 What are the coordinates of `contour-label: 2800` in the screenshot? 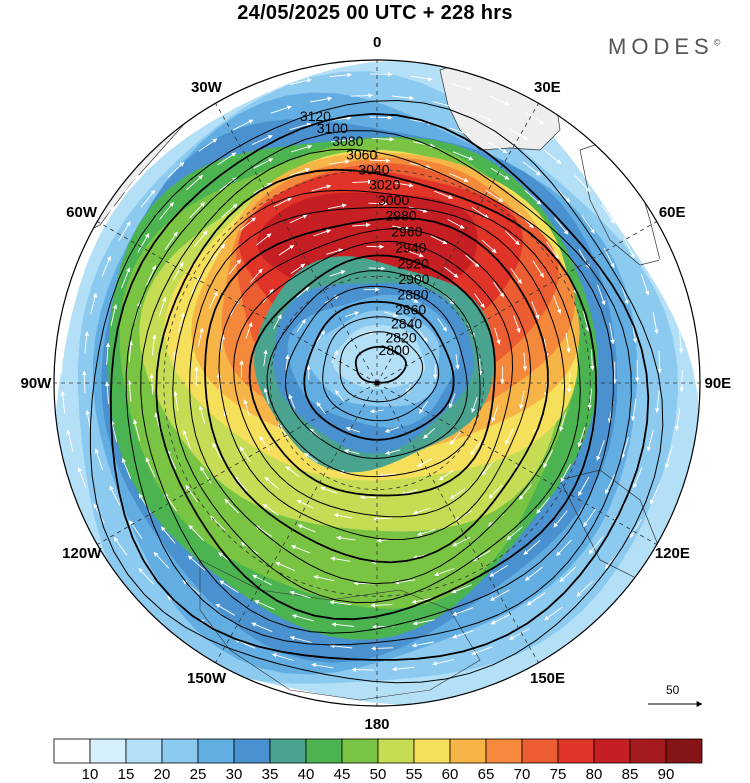 It's located at (394, 350).